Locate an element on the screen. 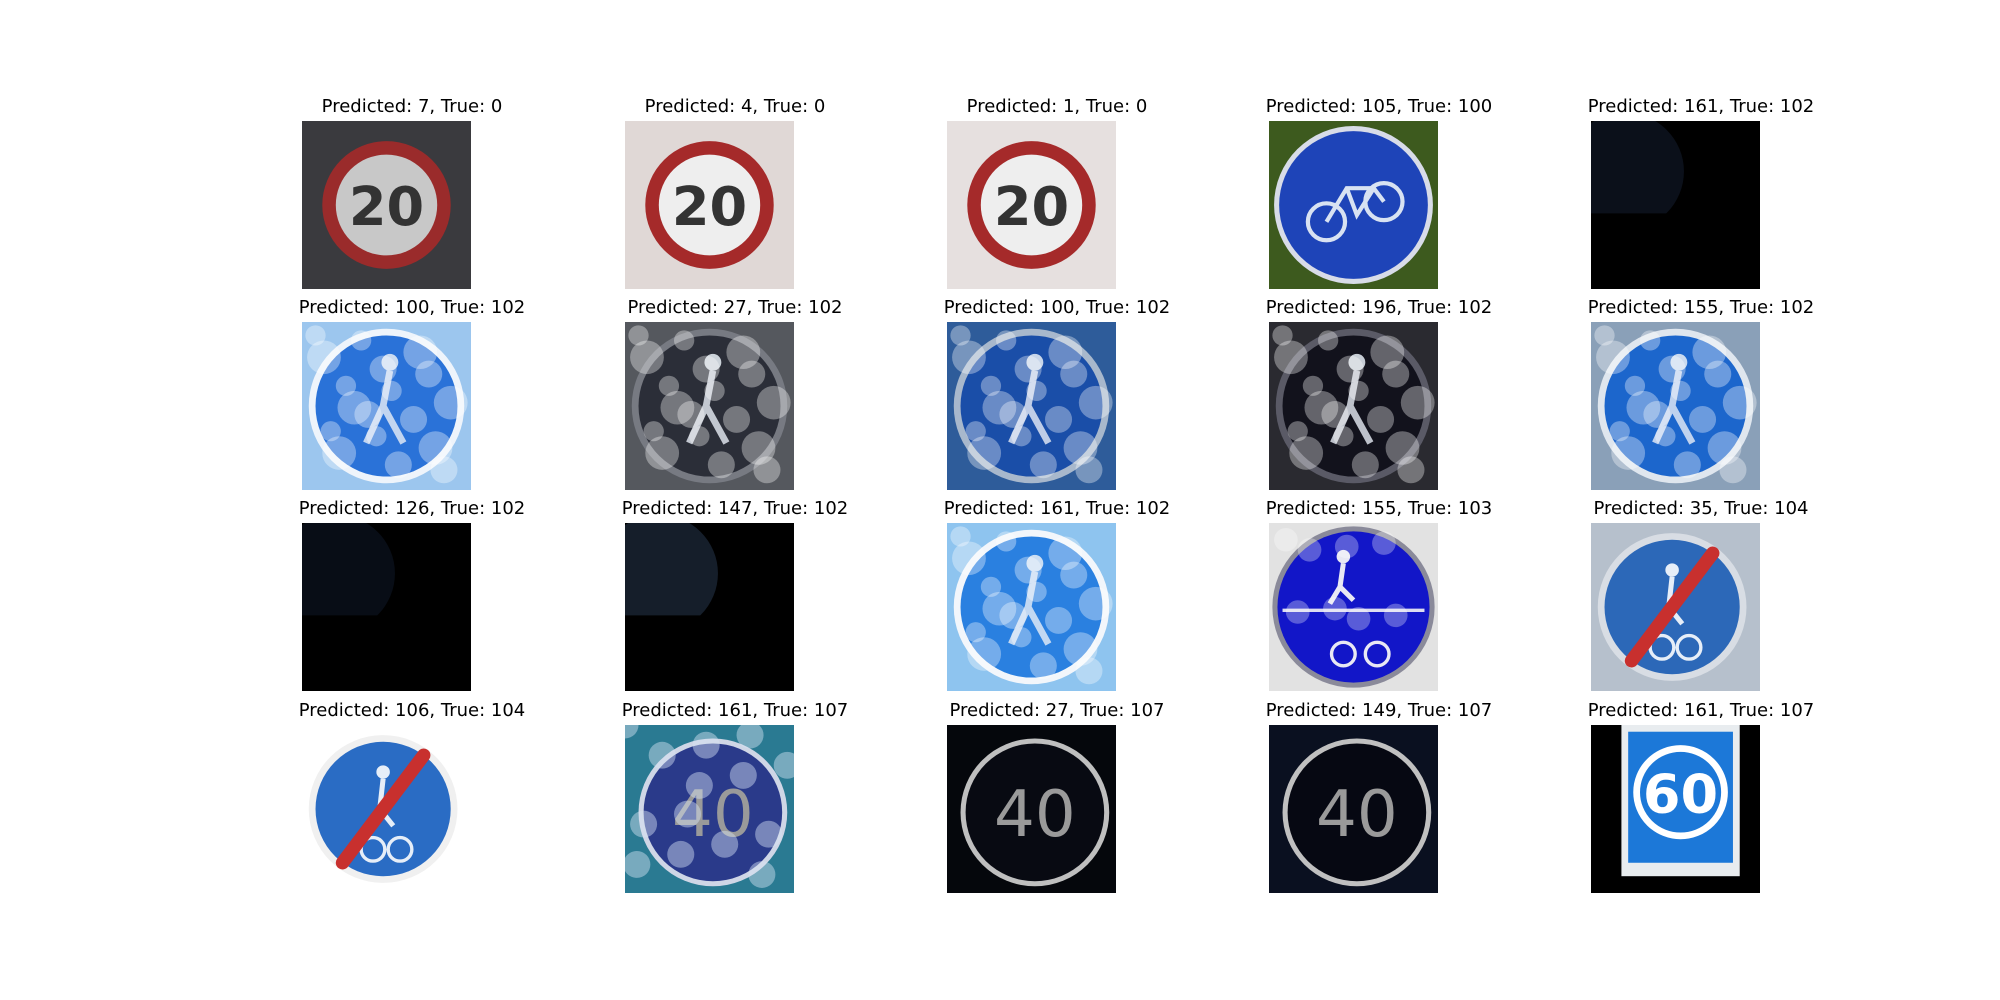  panel-title: Predicted: 4, True: 0 is located at coordinates (735, 106).